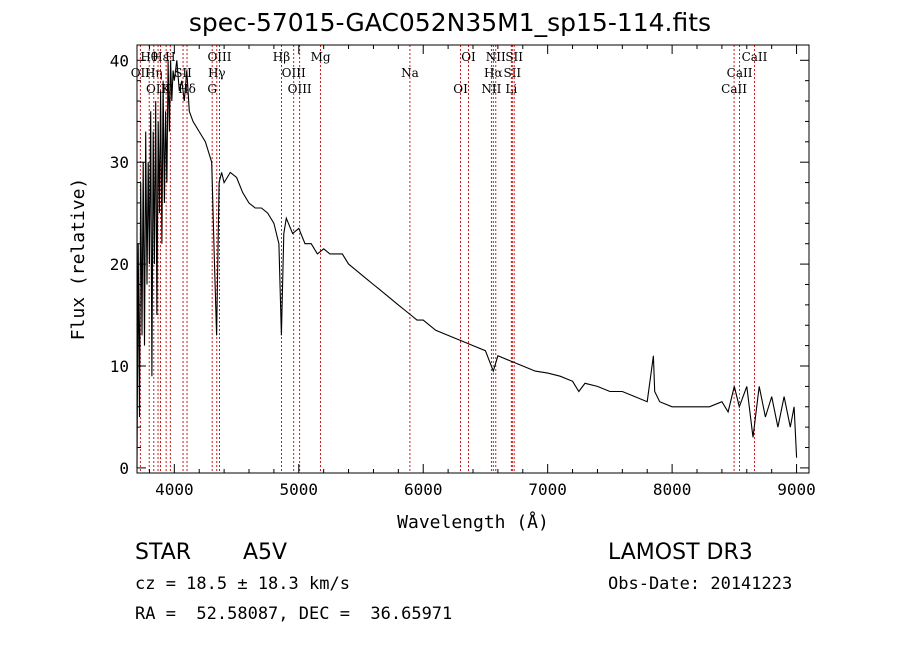 The height and width of the screenshot is (649, 900). What do you see at coordinates (473, 522) in the screenshot?
I see `x-axis-label: Wavelength (Å)` at bounding box center [473, 522].